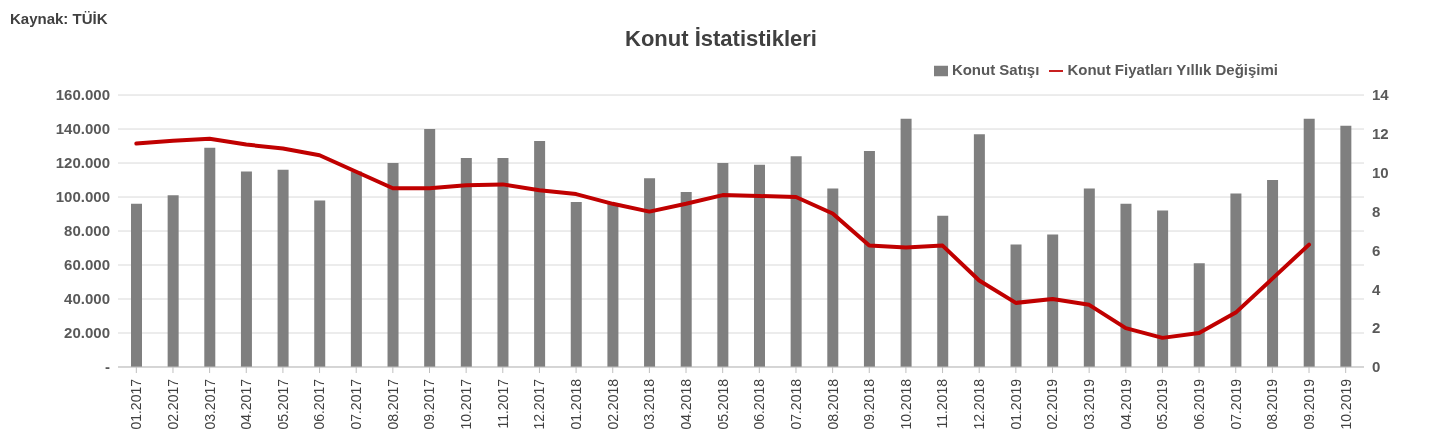 This screenshot has height=437, width=1442. Describe the element at coordinates (1235, 404) in the screenshot. I see `x-tick-label: 07.2019` at that location.